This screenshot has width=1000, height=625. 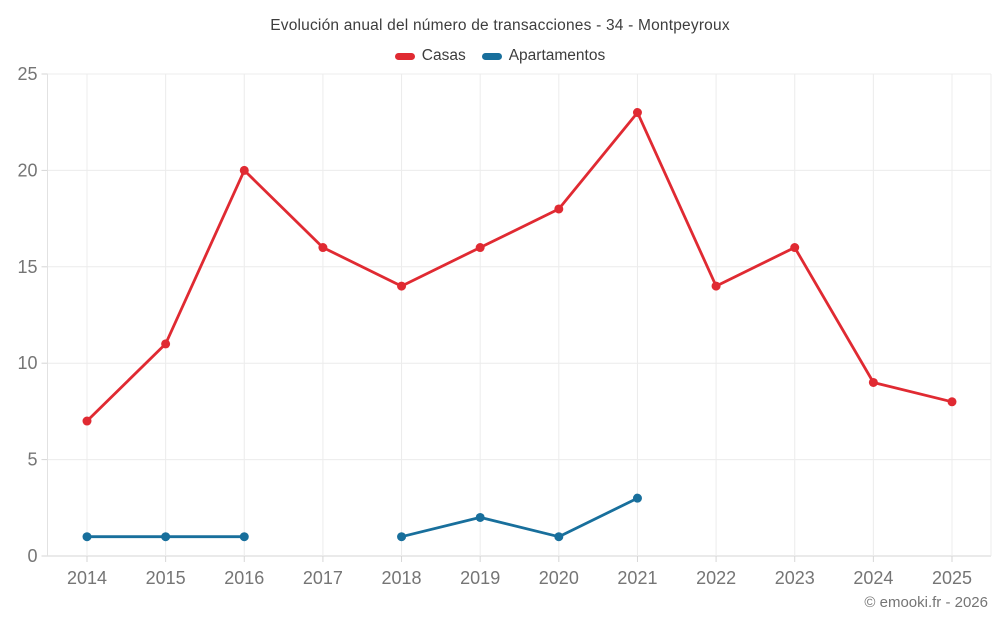 What do you see at coordinates (559, 578) in the screenshot?
I see `x-axis-label: 2020` at bounding box center [559, 578].